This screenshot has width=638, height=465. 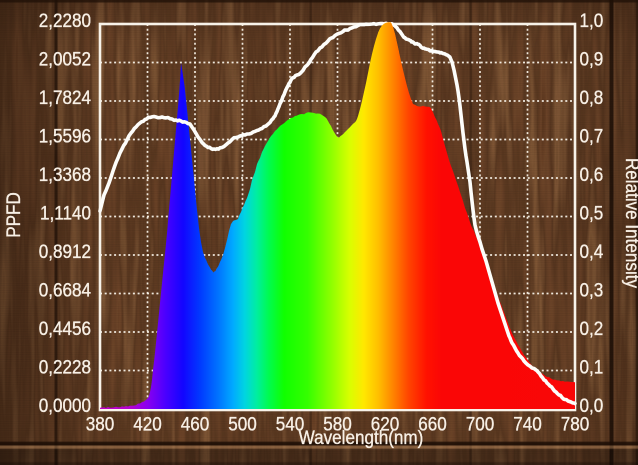 What do you see at coordinates (100, 424) in the screenshot?
I see `svg-text: 380` at bounding box center [100, 424].